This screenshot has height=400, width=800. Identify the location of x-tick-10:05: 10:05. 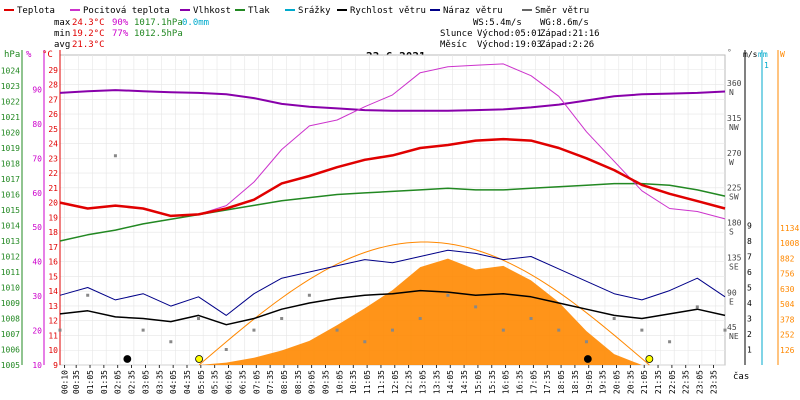
(339, 382).